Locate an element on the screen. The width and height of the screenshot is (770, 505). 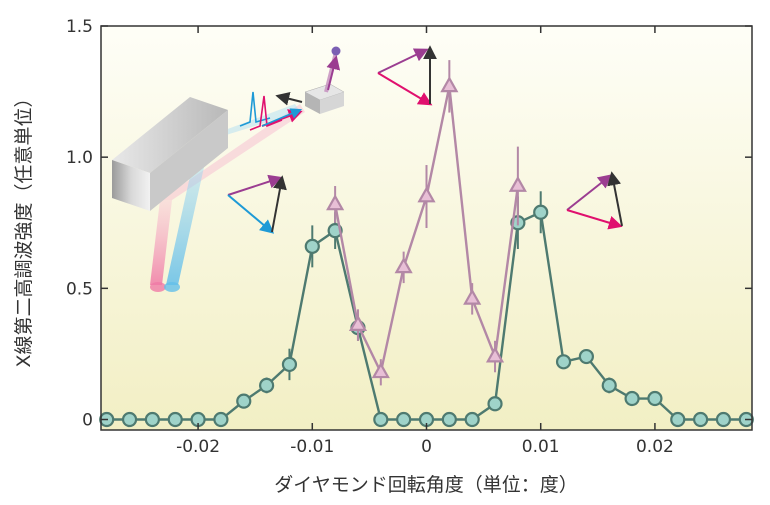
blue-spot is located at coordinates (172, 287).